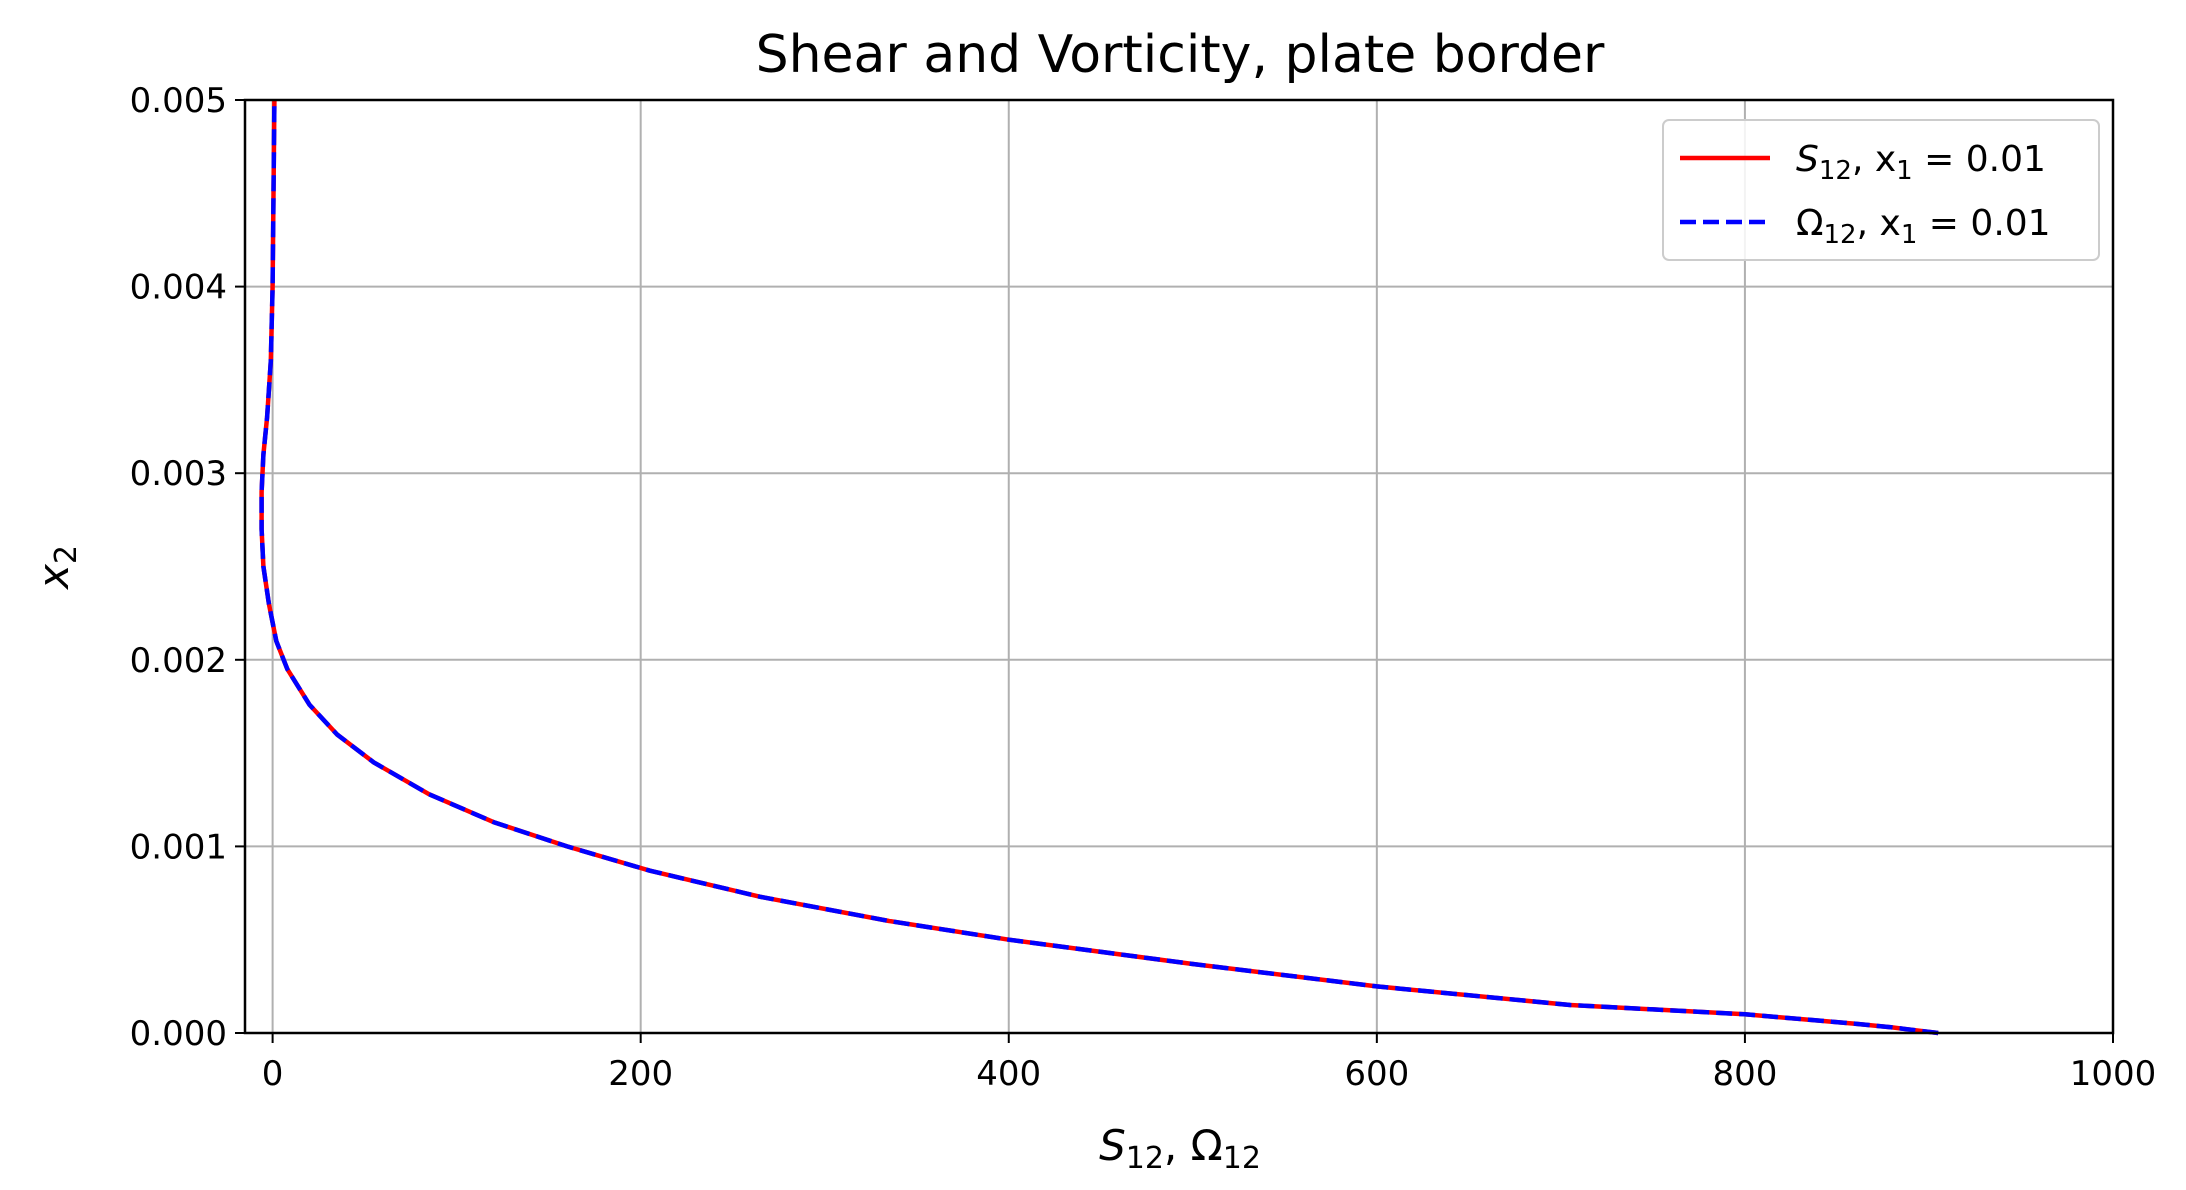 The height and width of the screenshot is (1190, 2186). I want to click on legend: S12, x1 = 0.01 Ω12, x1 = 0.01, so click(1881, 190).